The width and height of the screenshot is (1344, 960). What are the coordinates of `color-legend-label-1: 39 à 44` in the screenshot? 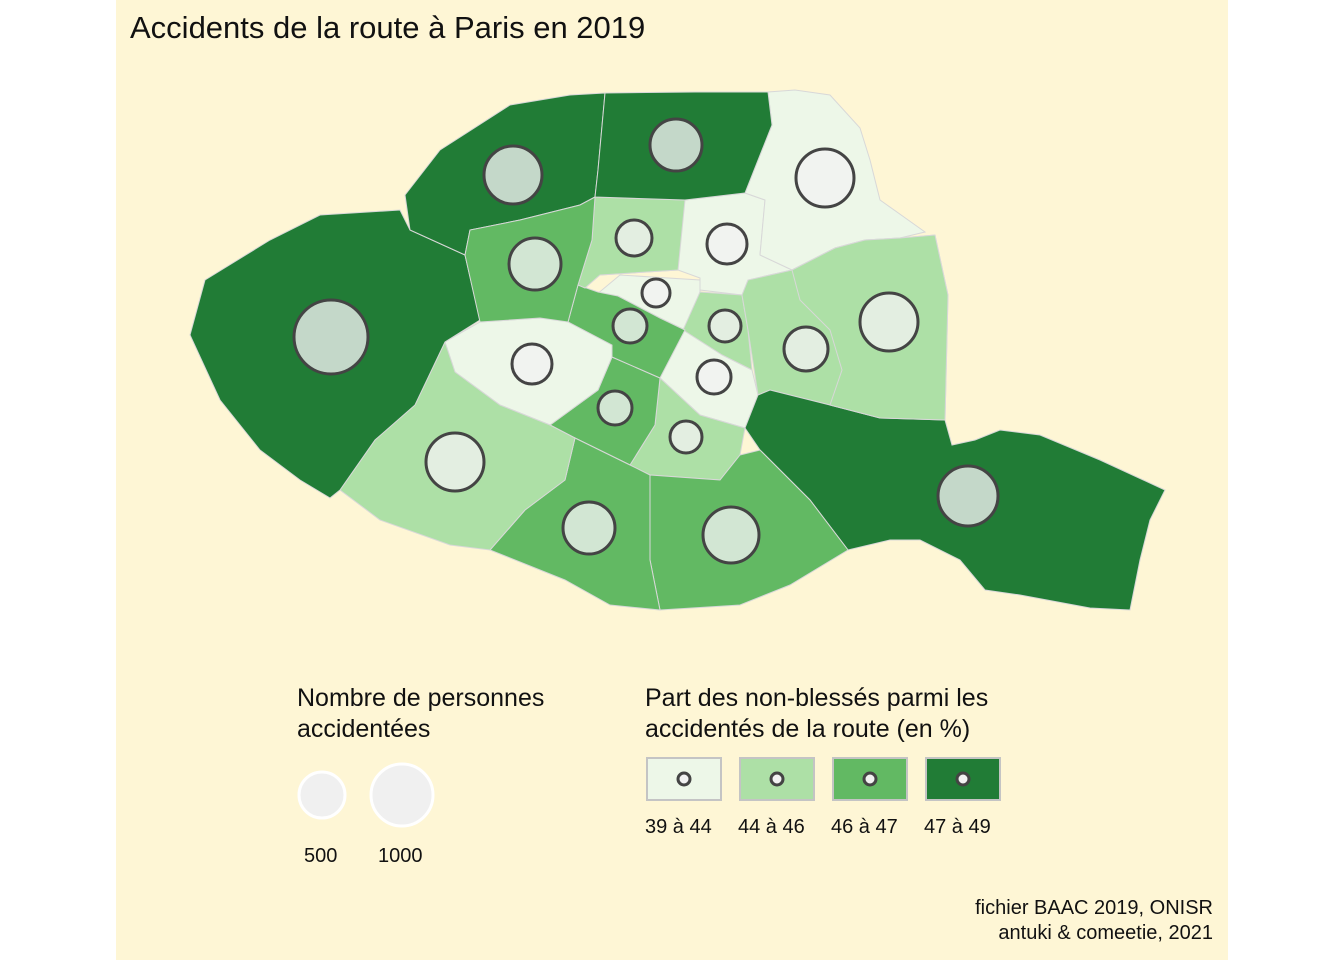 It's located at (678, 827).